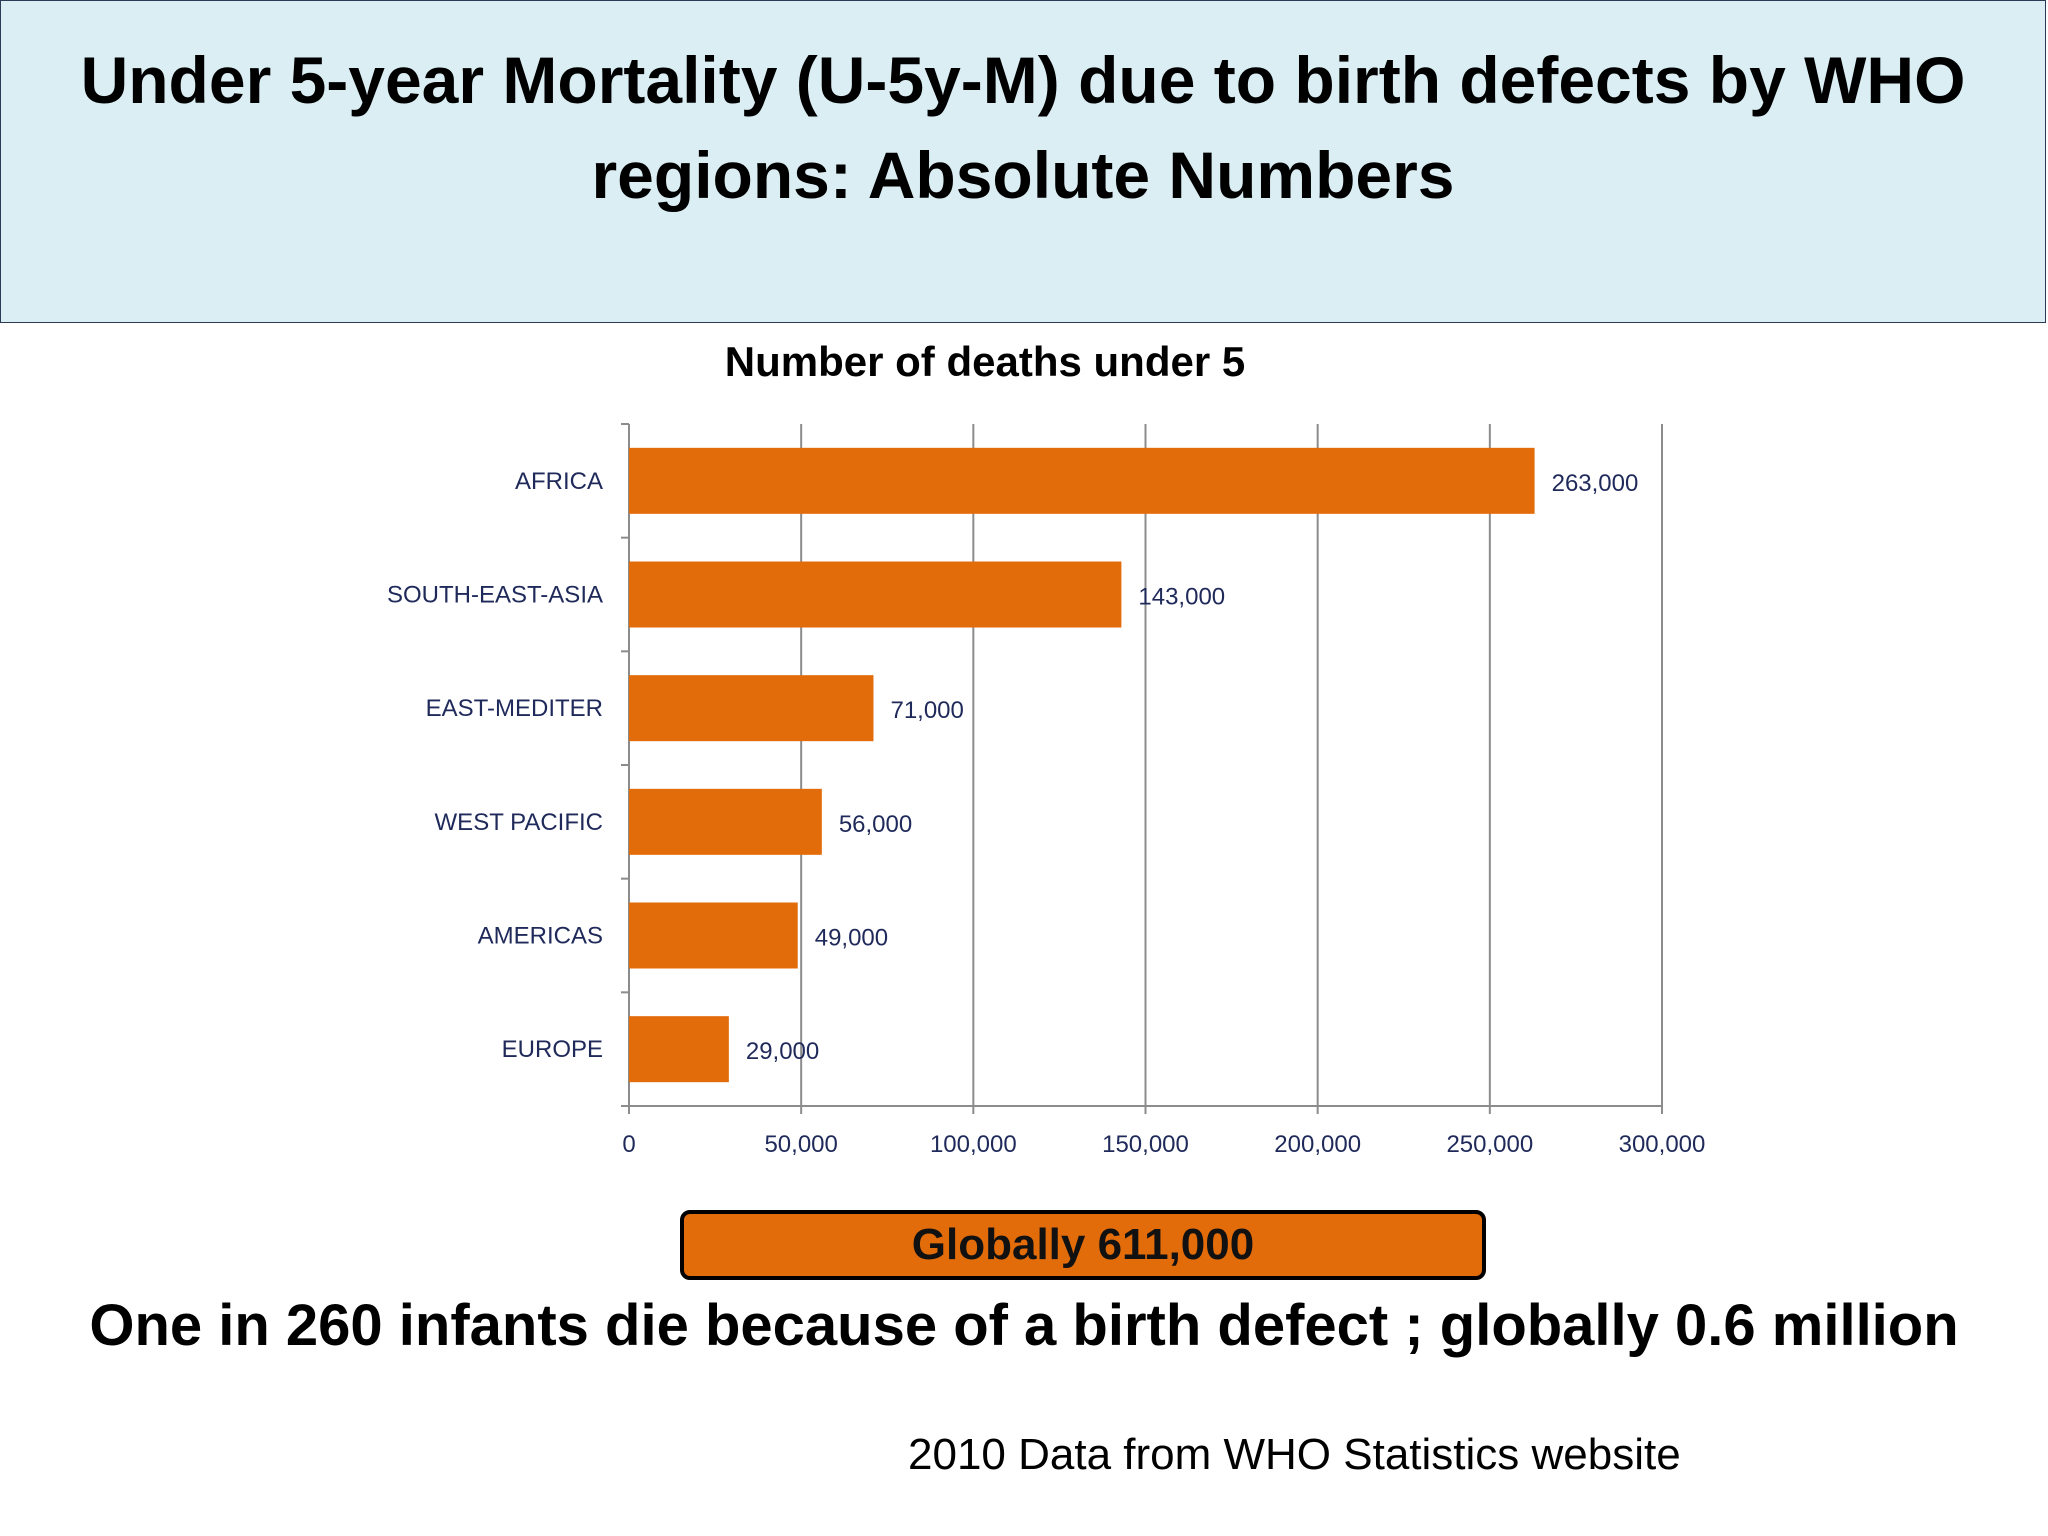  Describe the element at coordinates (875, 824) in the screenshot. I see `data-label: 56,000` at that location.